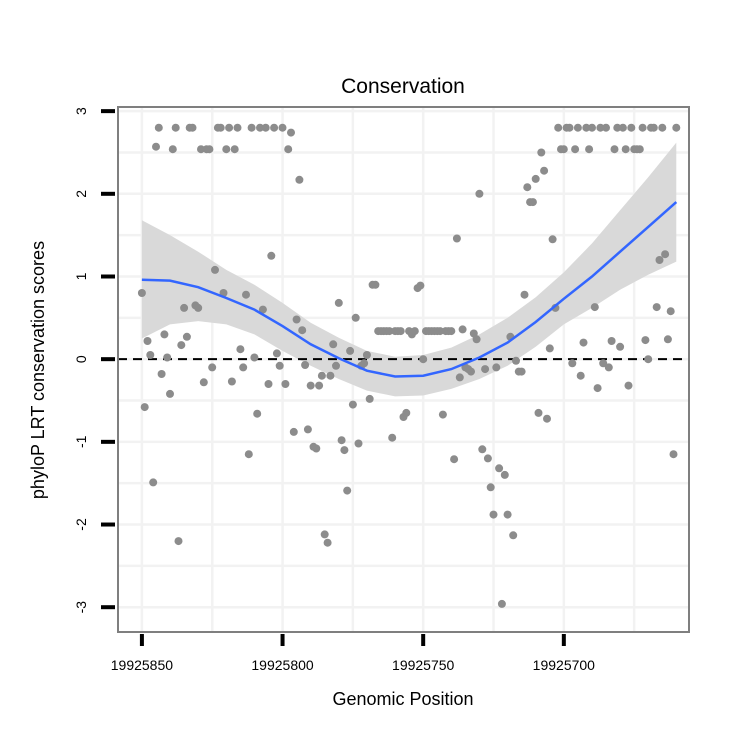 This screenshot has width=750, height=755. What do you see at coordinates (402, 699) in the screenshot?
I see `x-axis-label: Genomic Position` at bounding box center [402, 699].